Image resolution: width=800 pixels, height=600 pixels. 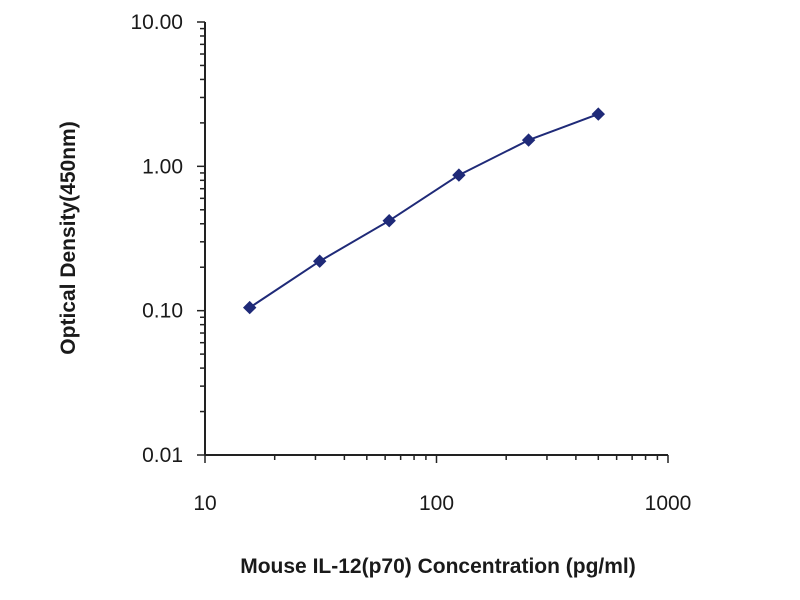 What do you see at coordinates (162, 166) in the screenshot?
I see `y-tick-label: 1.00` at bounding box center [162, 166].